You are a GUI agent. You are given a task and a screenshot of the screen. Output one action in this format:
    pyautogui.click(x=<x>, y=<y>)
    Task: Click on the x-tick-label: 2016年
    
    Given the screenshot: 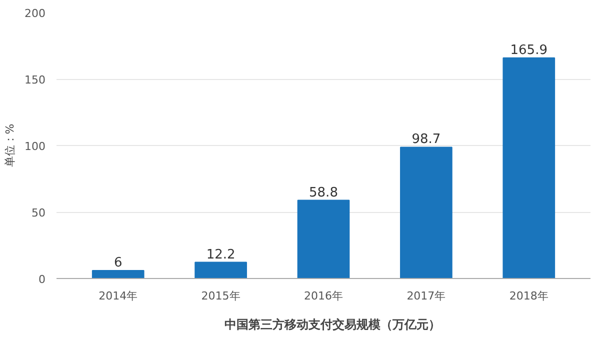 What is the action you would take?
    pyautogui.click(x=324, y=296)
    